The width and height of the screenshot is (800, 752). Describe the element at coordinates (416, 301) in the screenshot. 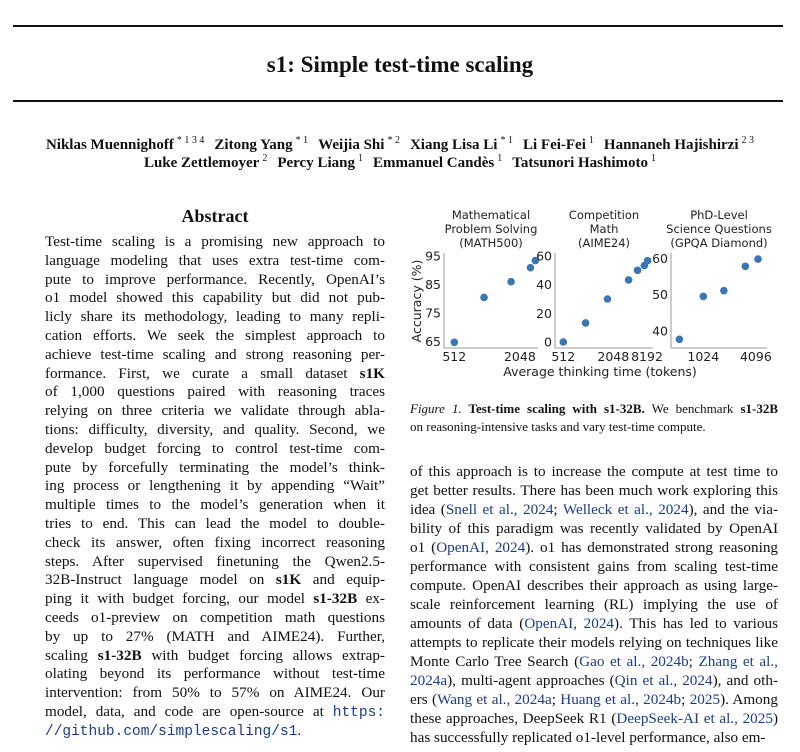

I see `y-axis-label: Accuracy (%)` at that location.